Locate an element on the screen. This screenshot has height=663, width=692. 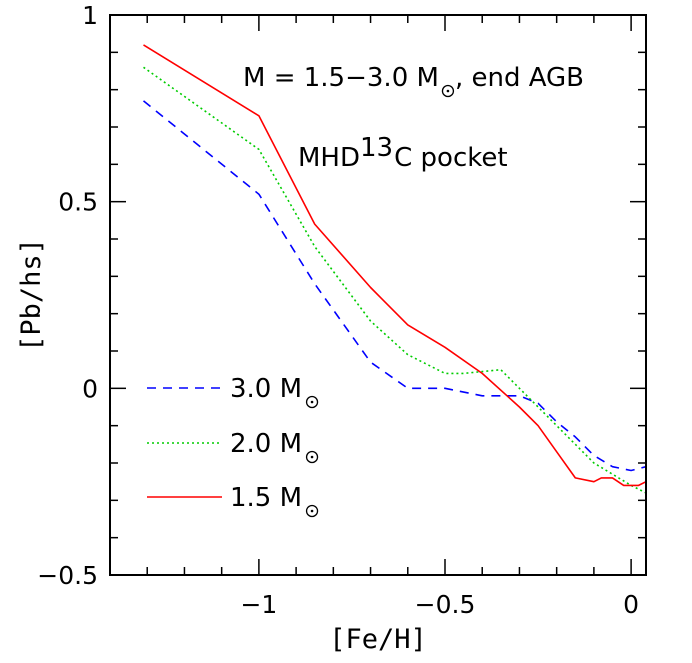
y-tick-label: 1 is located at coordinates (90, 15).